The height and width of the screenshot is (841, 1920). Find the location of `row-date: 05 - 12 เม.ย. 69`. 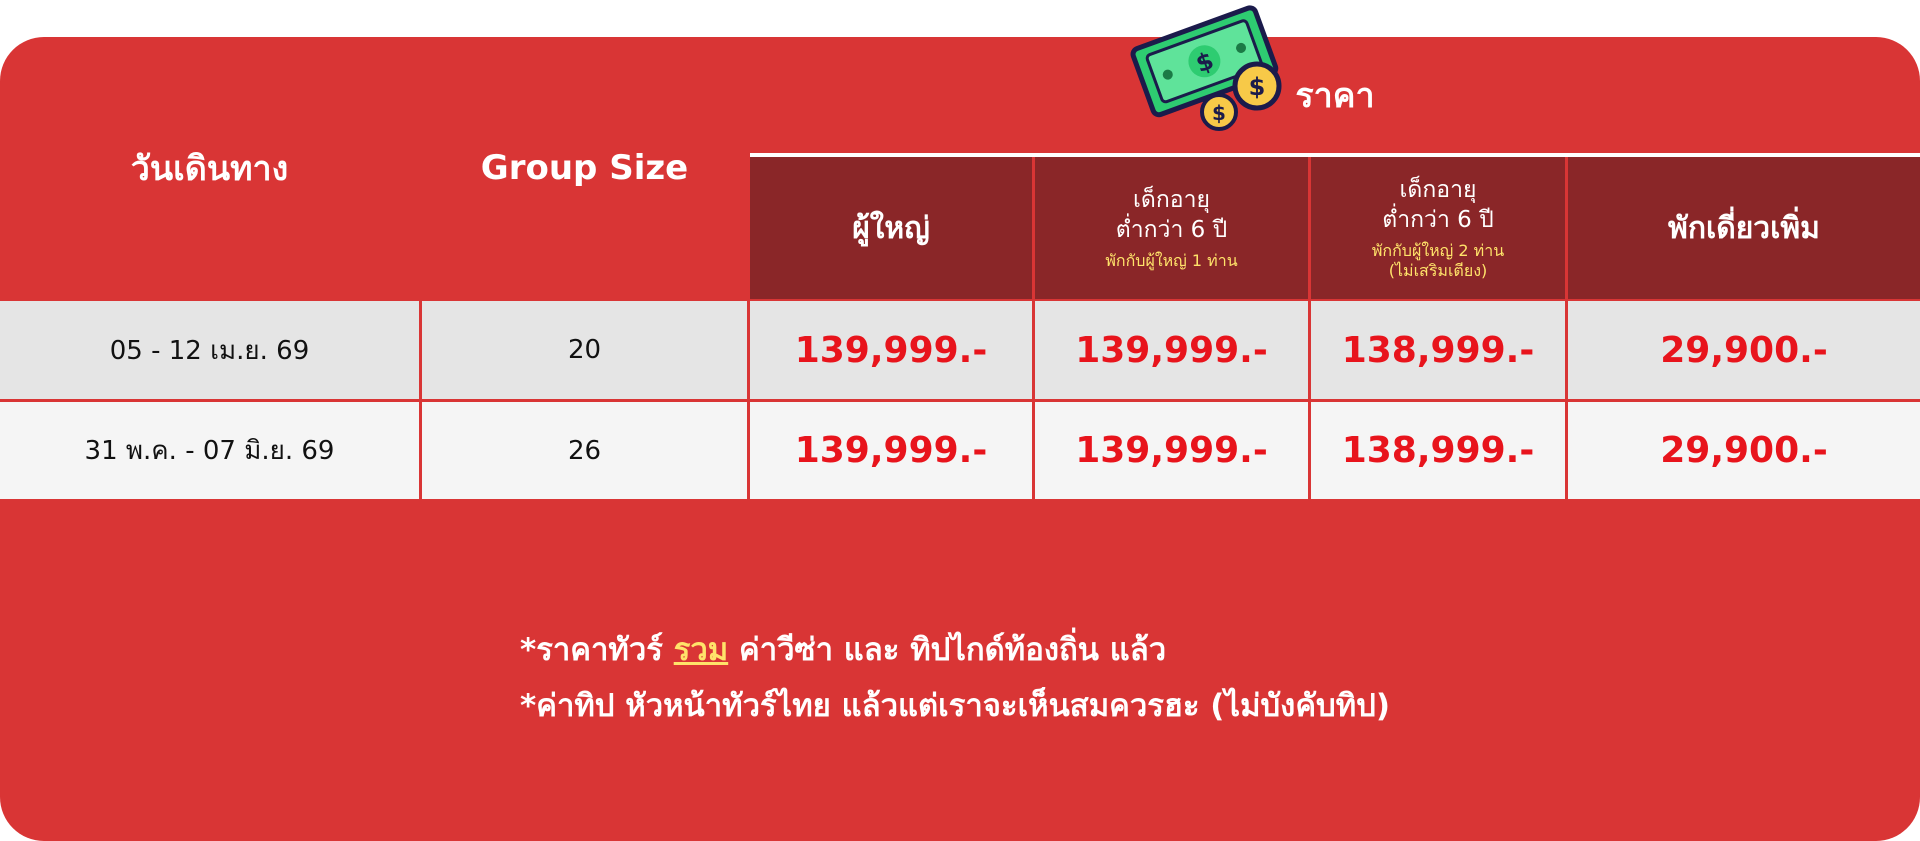

row-date: 05 - 12 เม.ย. 69 is located at coordinates (209, 350).